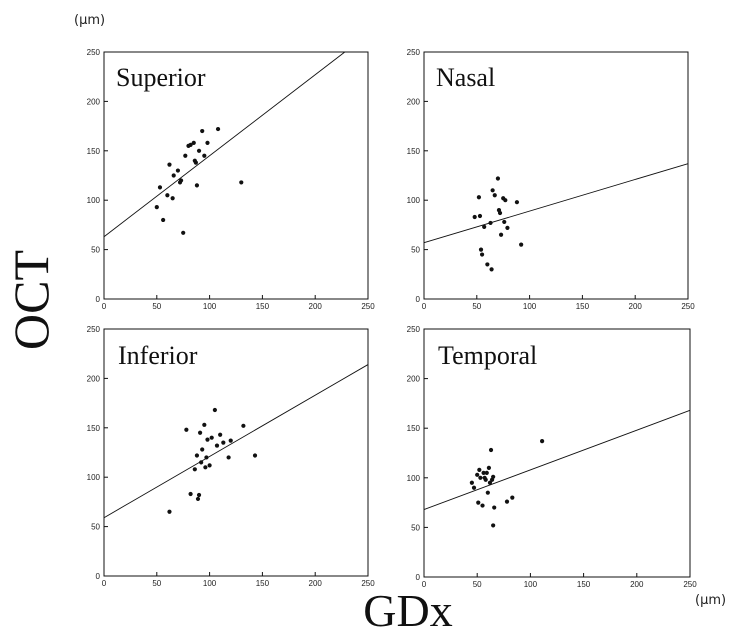 Image resolution: width=745 pixels, height=629 pixels. I want to click on y-unit-label: (μm), so click(89, 20).